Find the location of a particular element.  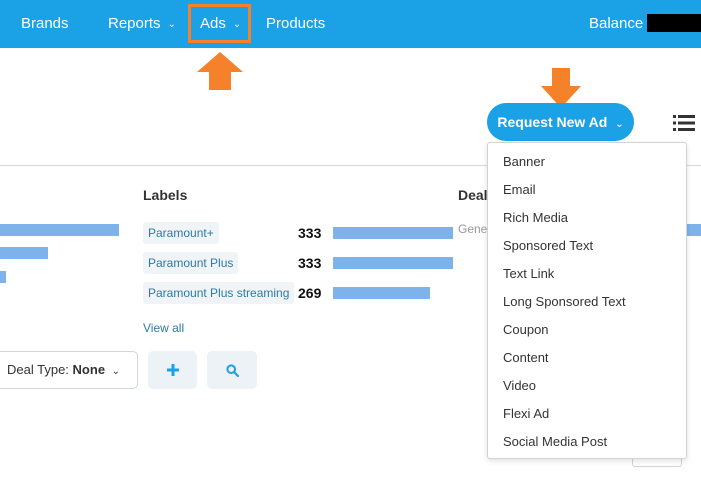

nav-reports-label: Reports is located at coordinates (134, 23).